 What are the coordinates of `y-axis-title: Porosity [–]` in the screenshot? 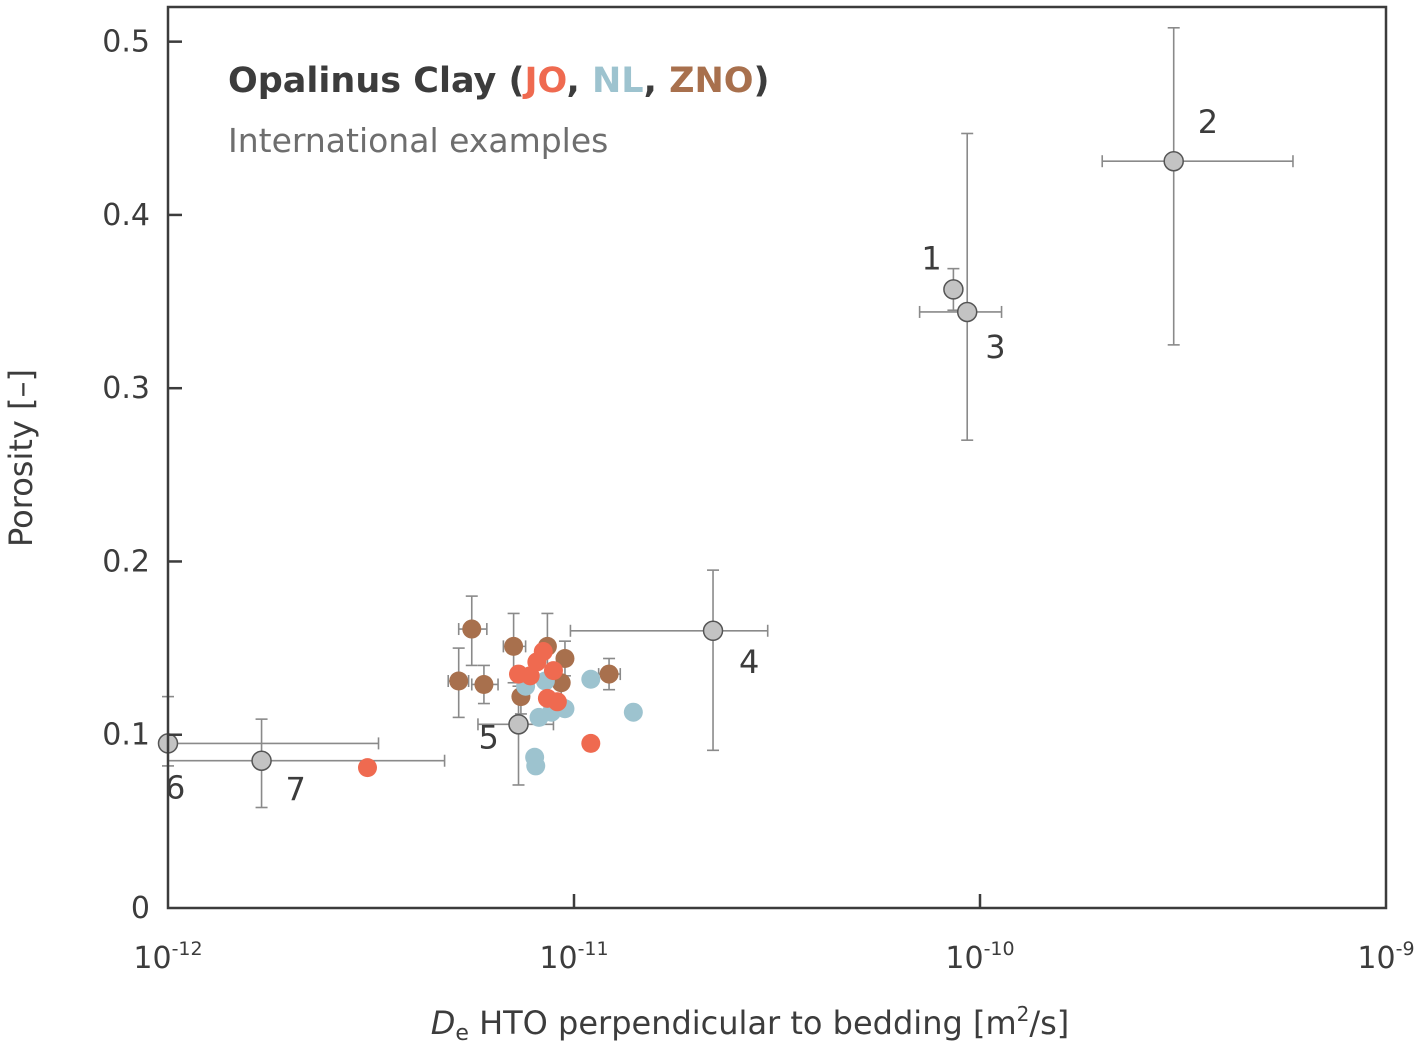 It's located at (21, 458).